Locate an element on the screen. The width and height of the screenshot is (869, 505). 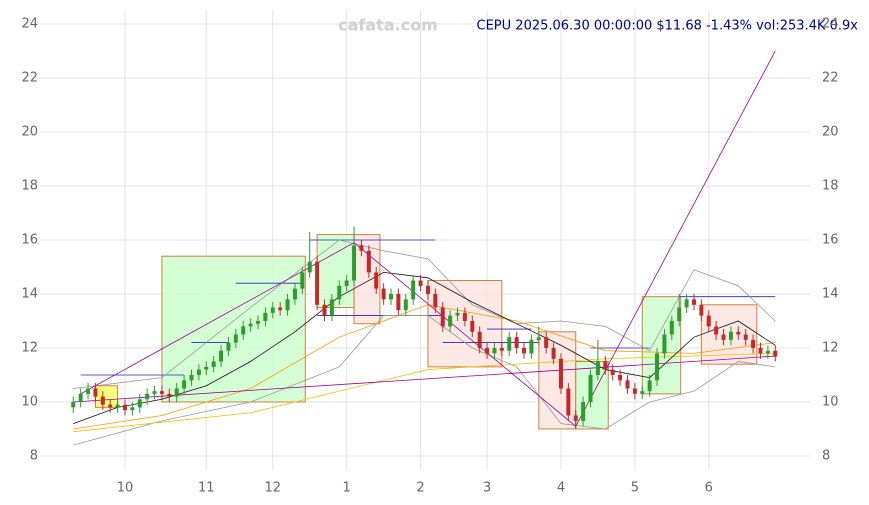
x-tick-label: 12 is located at coordinates (273, 488).